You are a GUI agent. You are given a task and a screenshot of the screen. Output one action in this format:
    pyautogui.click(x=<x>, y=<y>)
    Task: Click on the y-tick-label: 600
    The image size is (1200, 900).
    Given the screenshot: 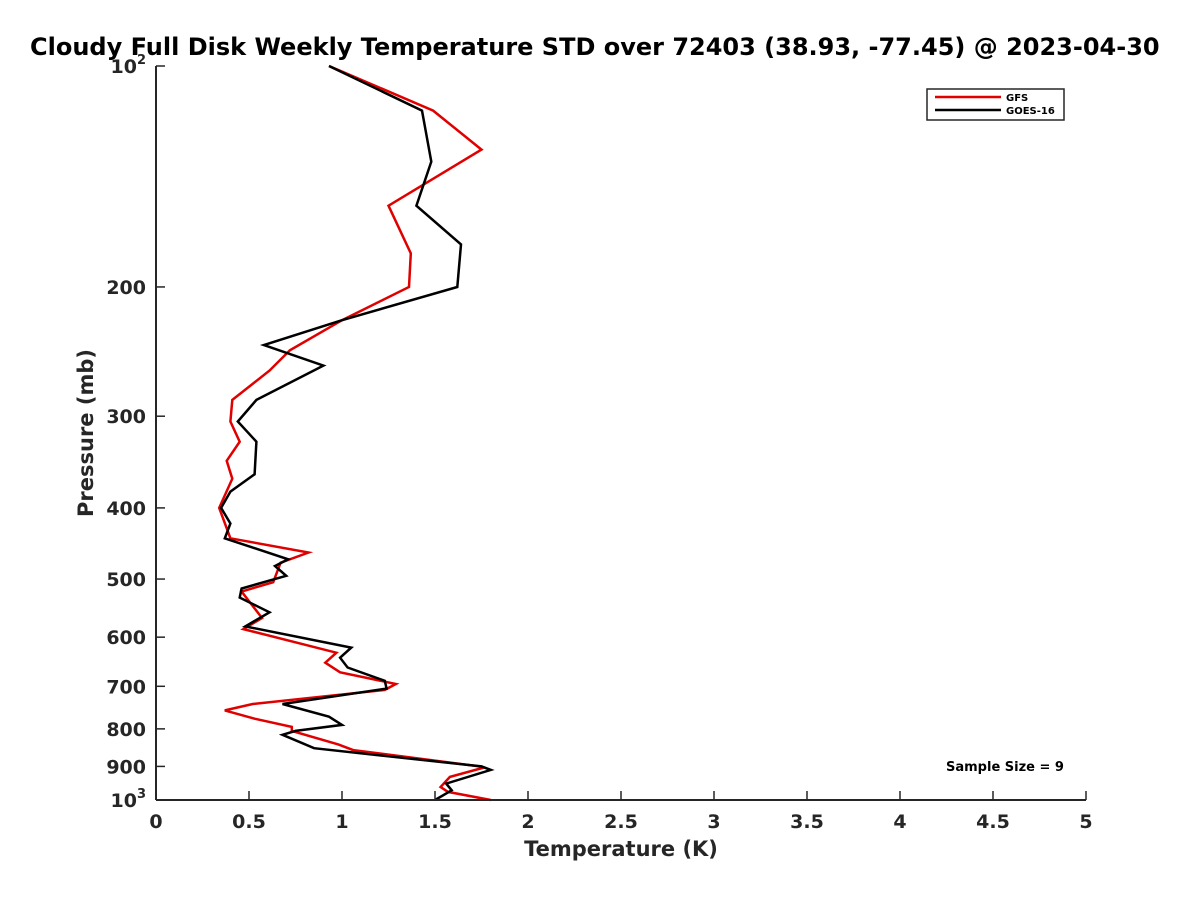 What is the action you would take?
    pyautogui.click(x=126, y=638)
    